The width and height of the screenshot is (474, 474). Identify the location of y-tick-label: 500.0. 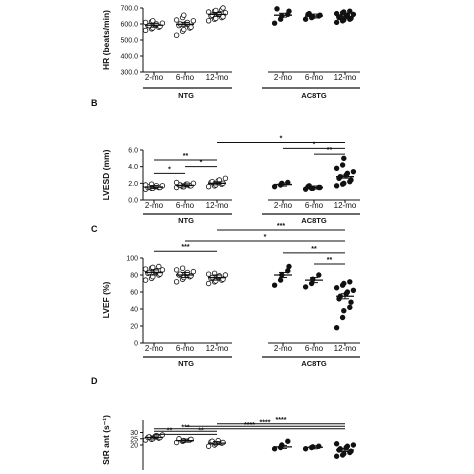
(129, 41).